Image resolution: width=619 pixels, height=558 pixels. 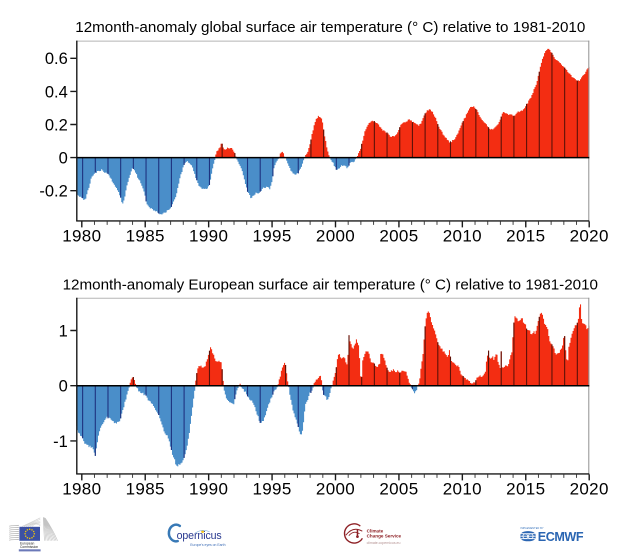 I want to click on svg-text: Europe’s eyes on Earth, so click(x=207, y=545).